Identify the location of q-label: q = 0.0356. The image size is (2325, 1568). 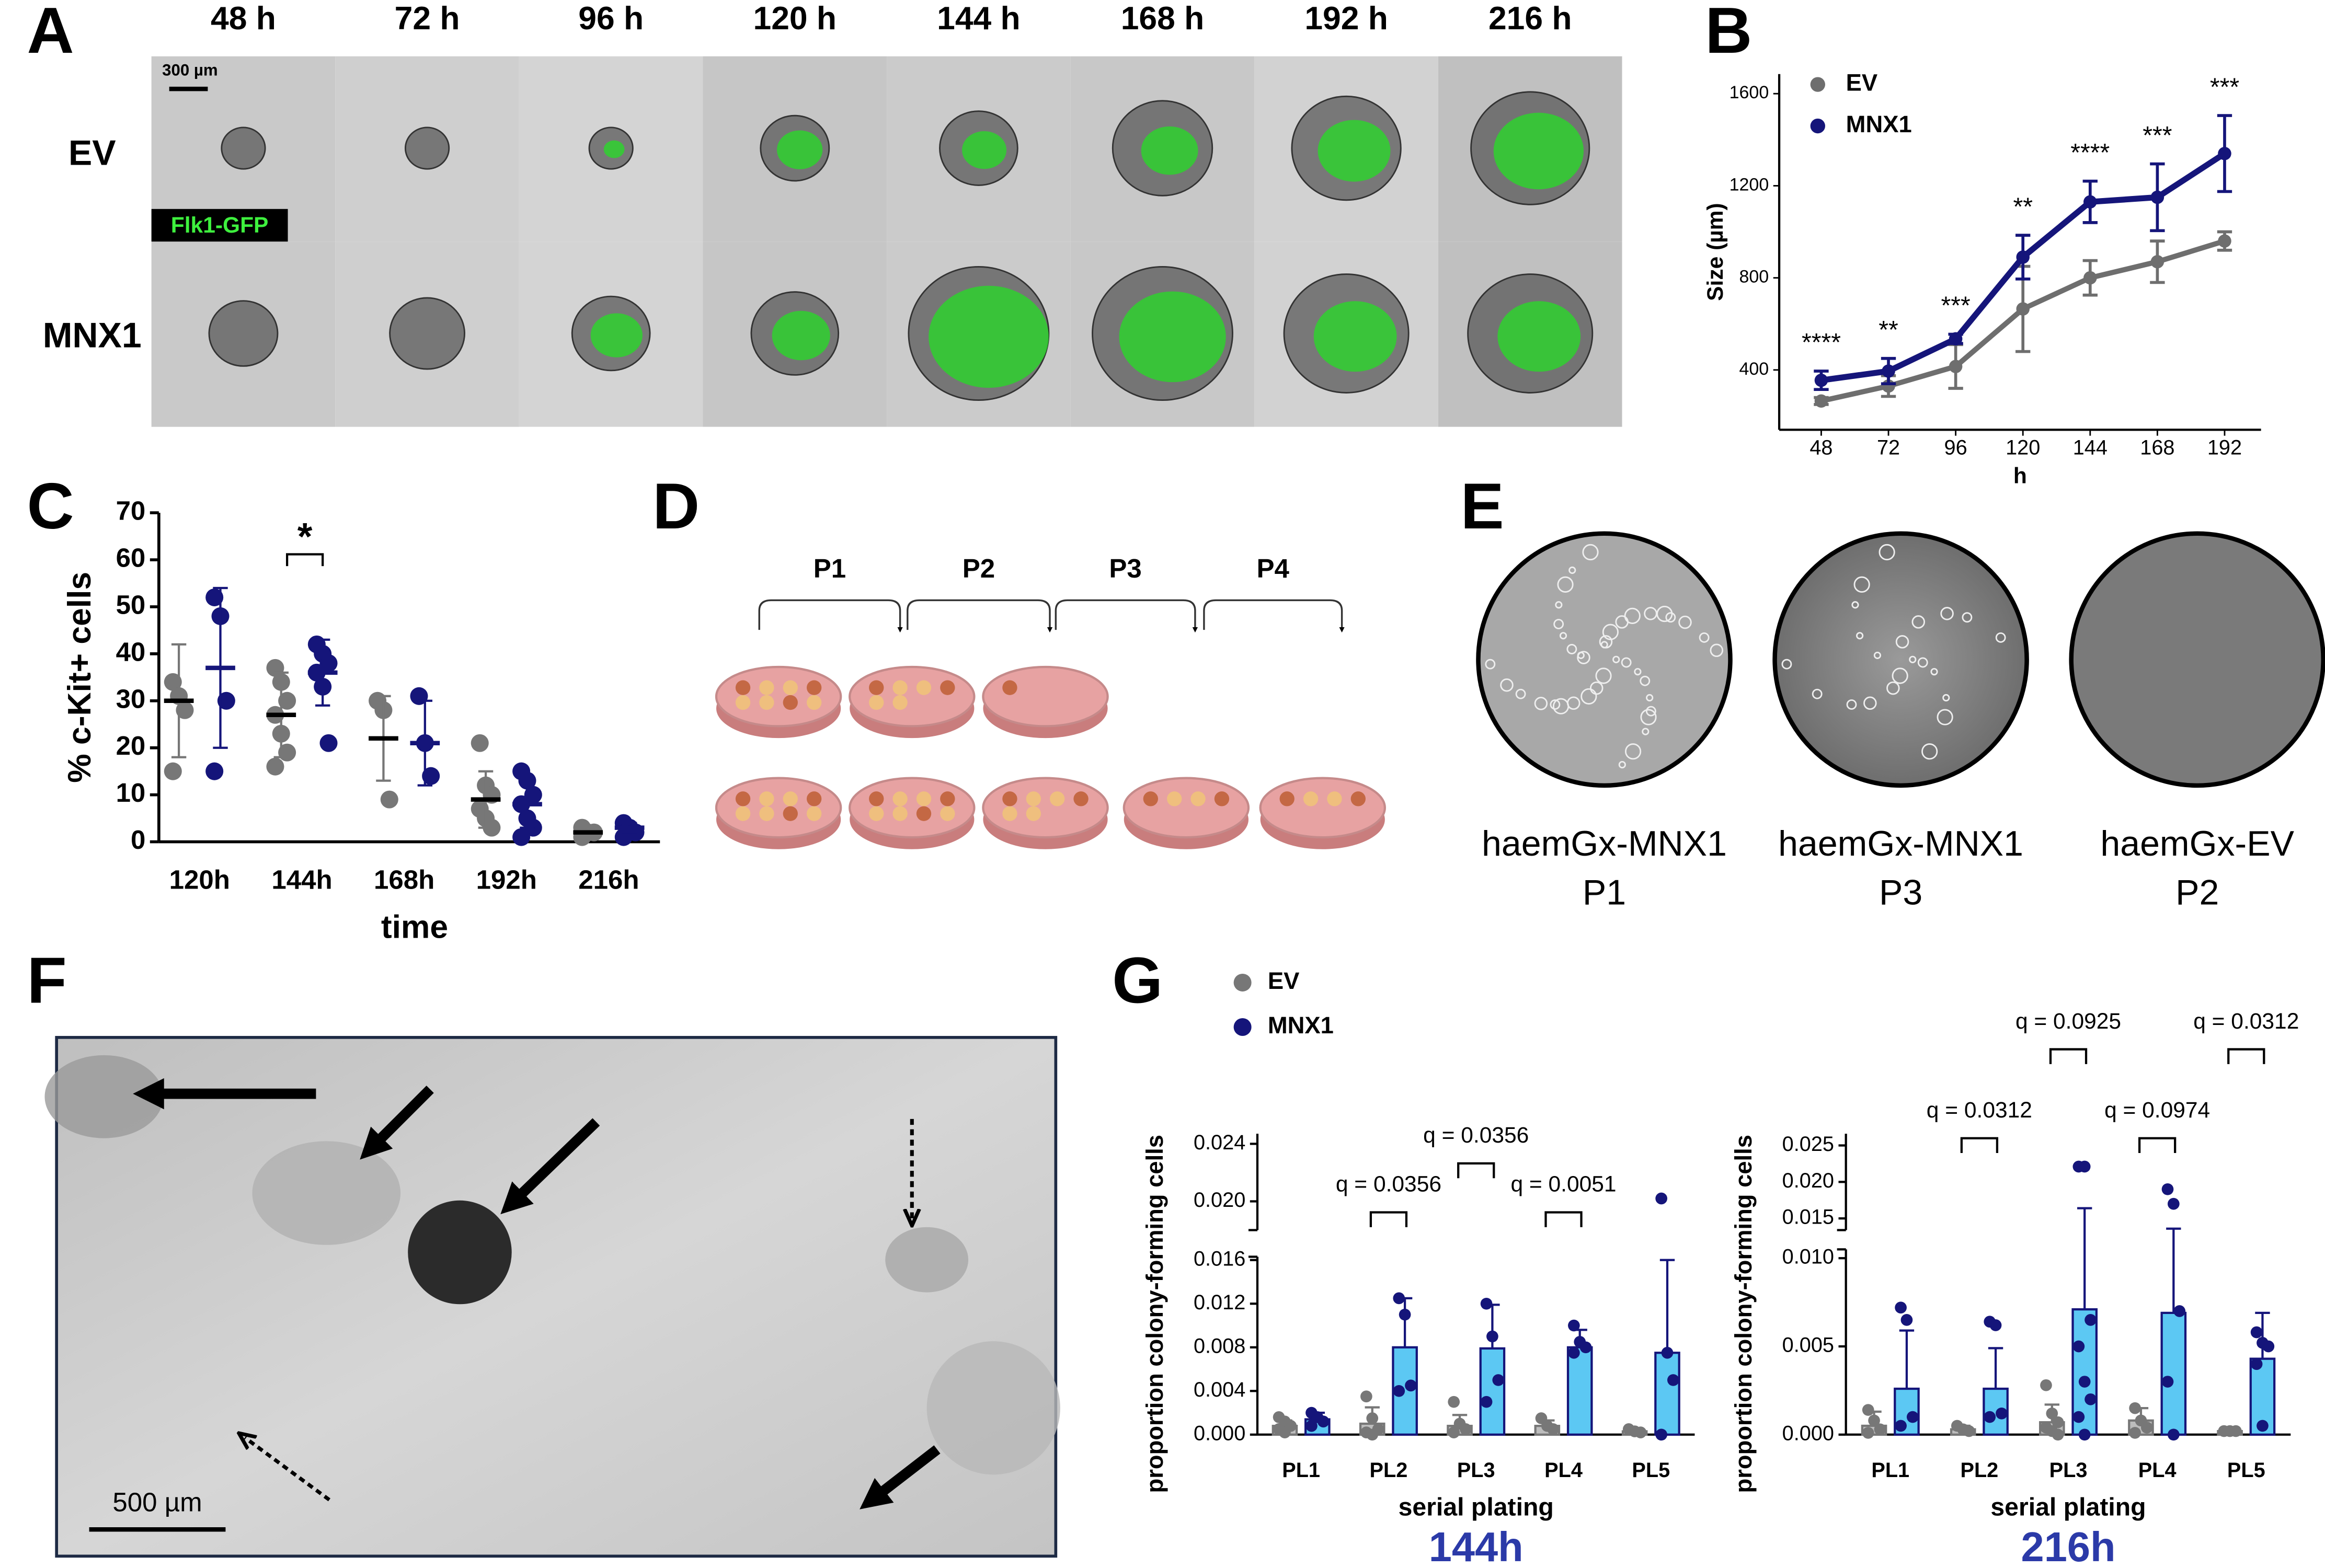
(1388, 1184).